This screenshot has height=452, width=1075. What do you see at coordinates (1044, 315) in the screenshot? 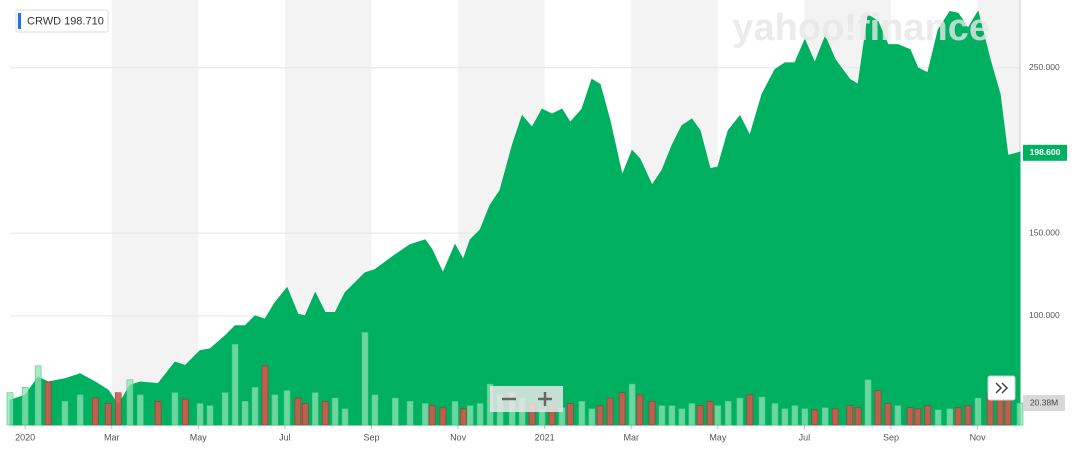
I see `y-tick-label: 100.000` at bounding box center [1044, 315].